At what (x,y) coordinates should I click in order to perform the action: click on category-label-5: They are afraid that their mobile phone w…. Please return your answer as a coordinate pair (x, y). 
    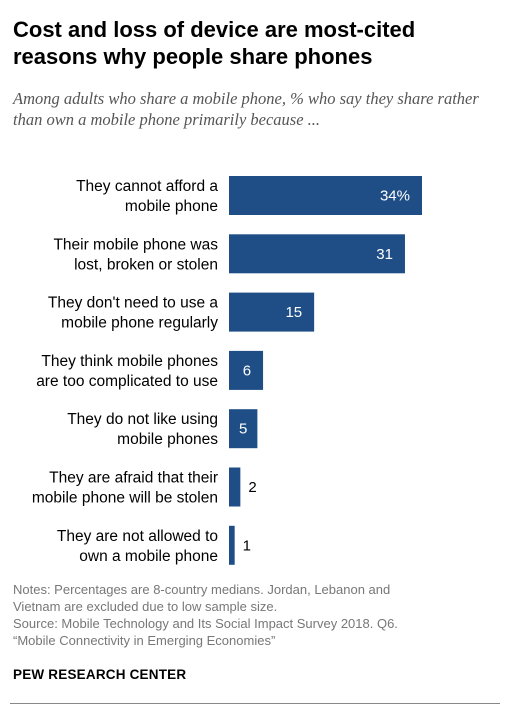
    Looking at the image, I should click on (125, 488).